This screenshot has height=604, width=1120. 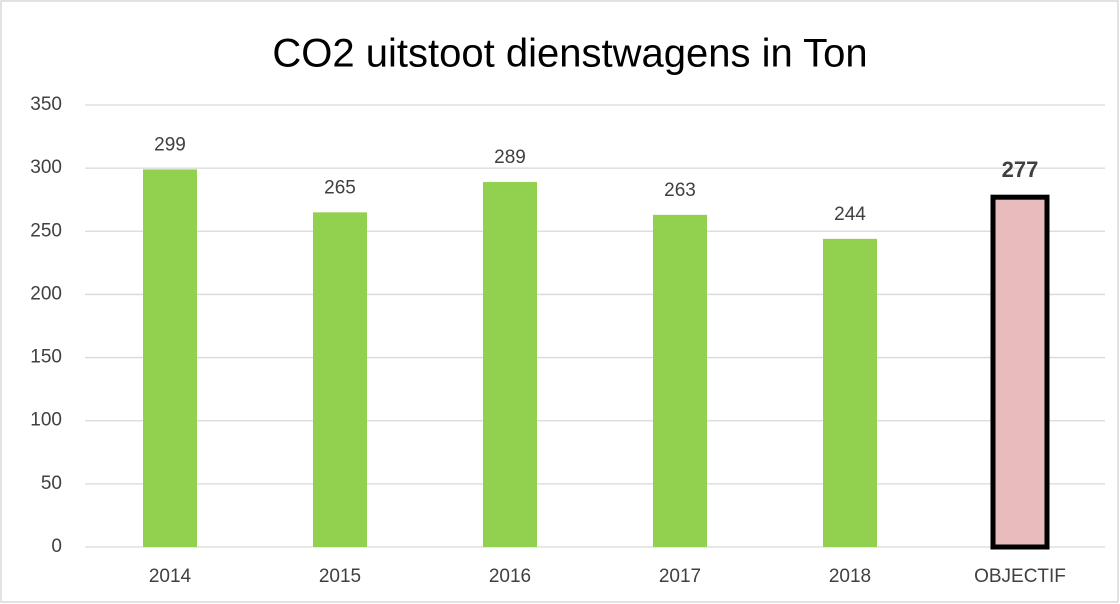 I want to click on data-label: 265, so click(x=340, y=187).